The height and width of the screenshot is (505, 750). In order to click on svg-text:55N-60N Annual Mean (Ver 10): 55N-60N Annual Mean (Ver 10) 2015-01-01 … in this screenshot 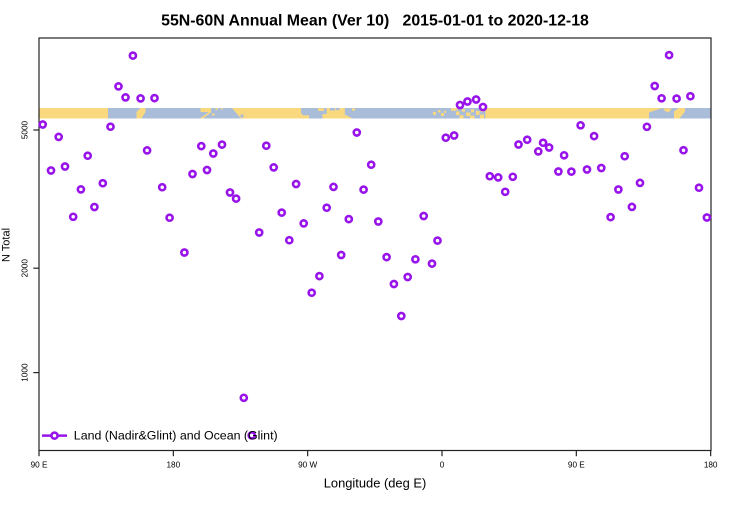, I will do `click(375, 21)`.